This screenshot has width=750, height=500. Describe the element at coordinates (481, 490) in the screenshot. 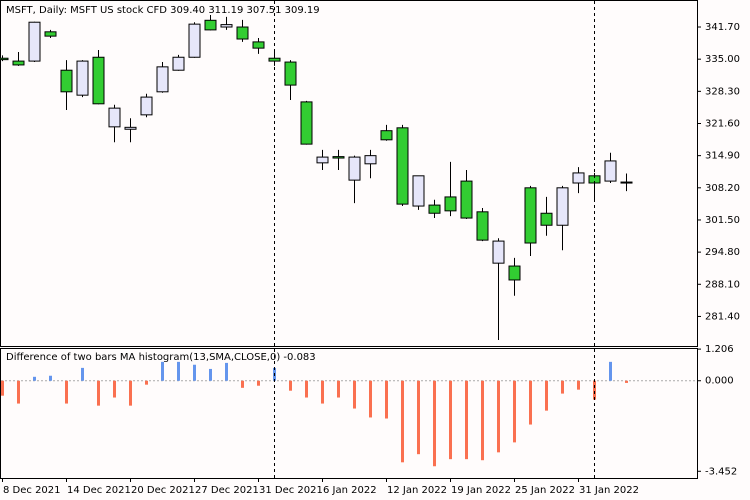

I see `x-tick-label: 19 Jan 2022` at that location.